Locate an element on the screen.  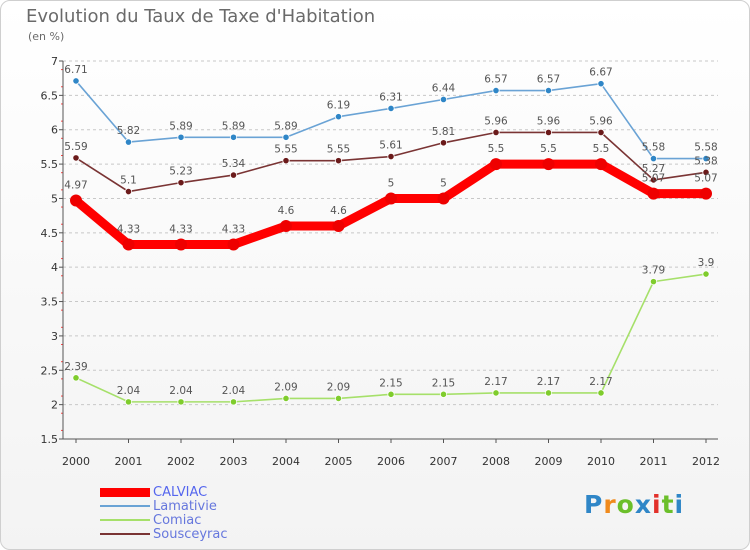
x-tick-label: 2002 is located at coordinates (181, 461).